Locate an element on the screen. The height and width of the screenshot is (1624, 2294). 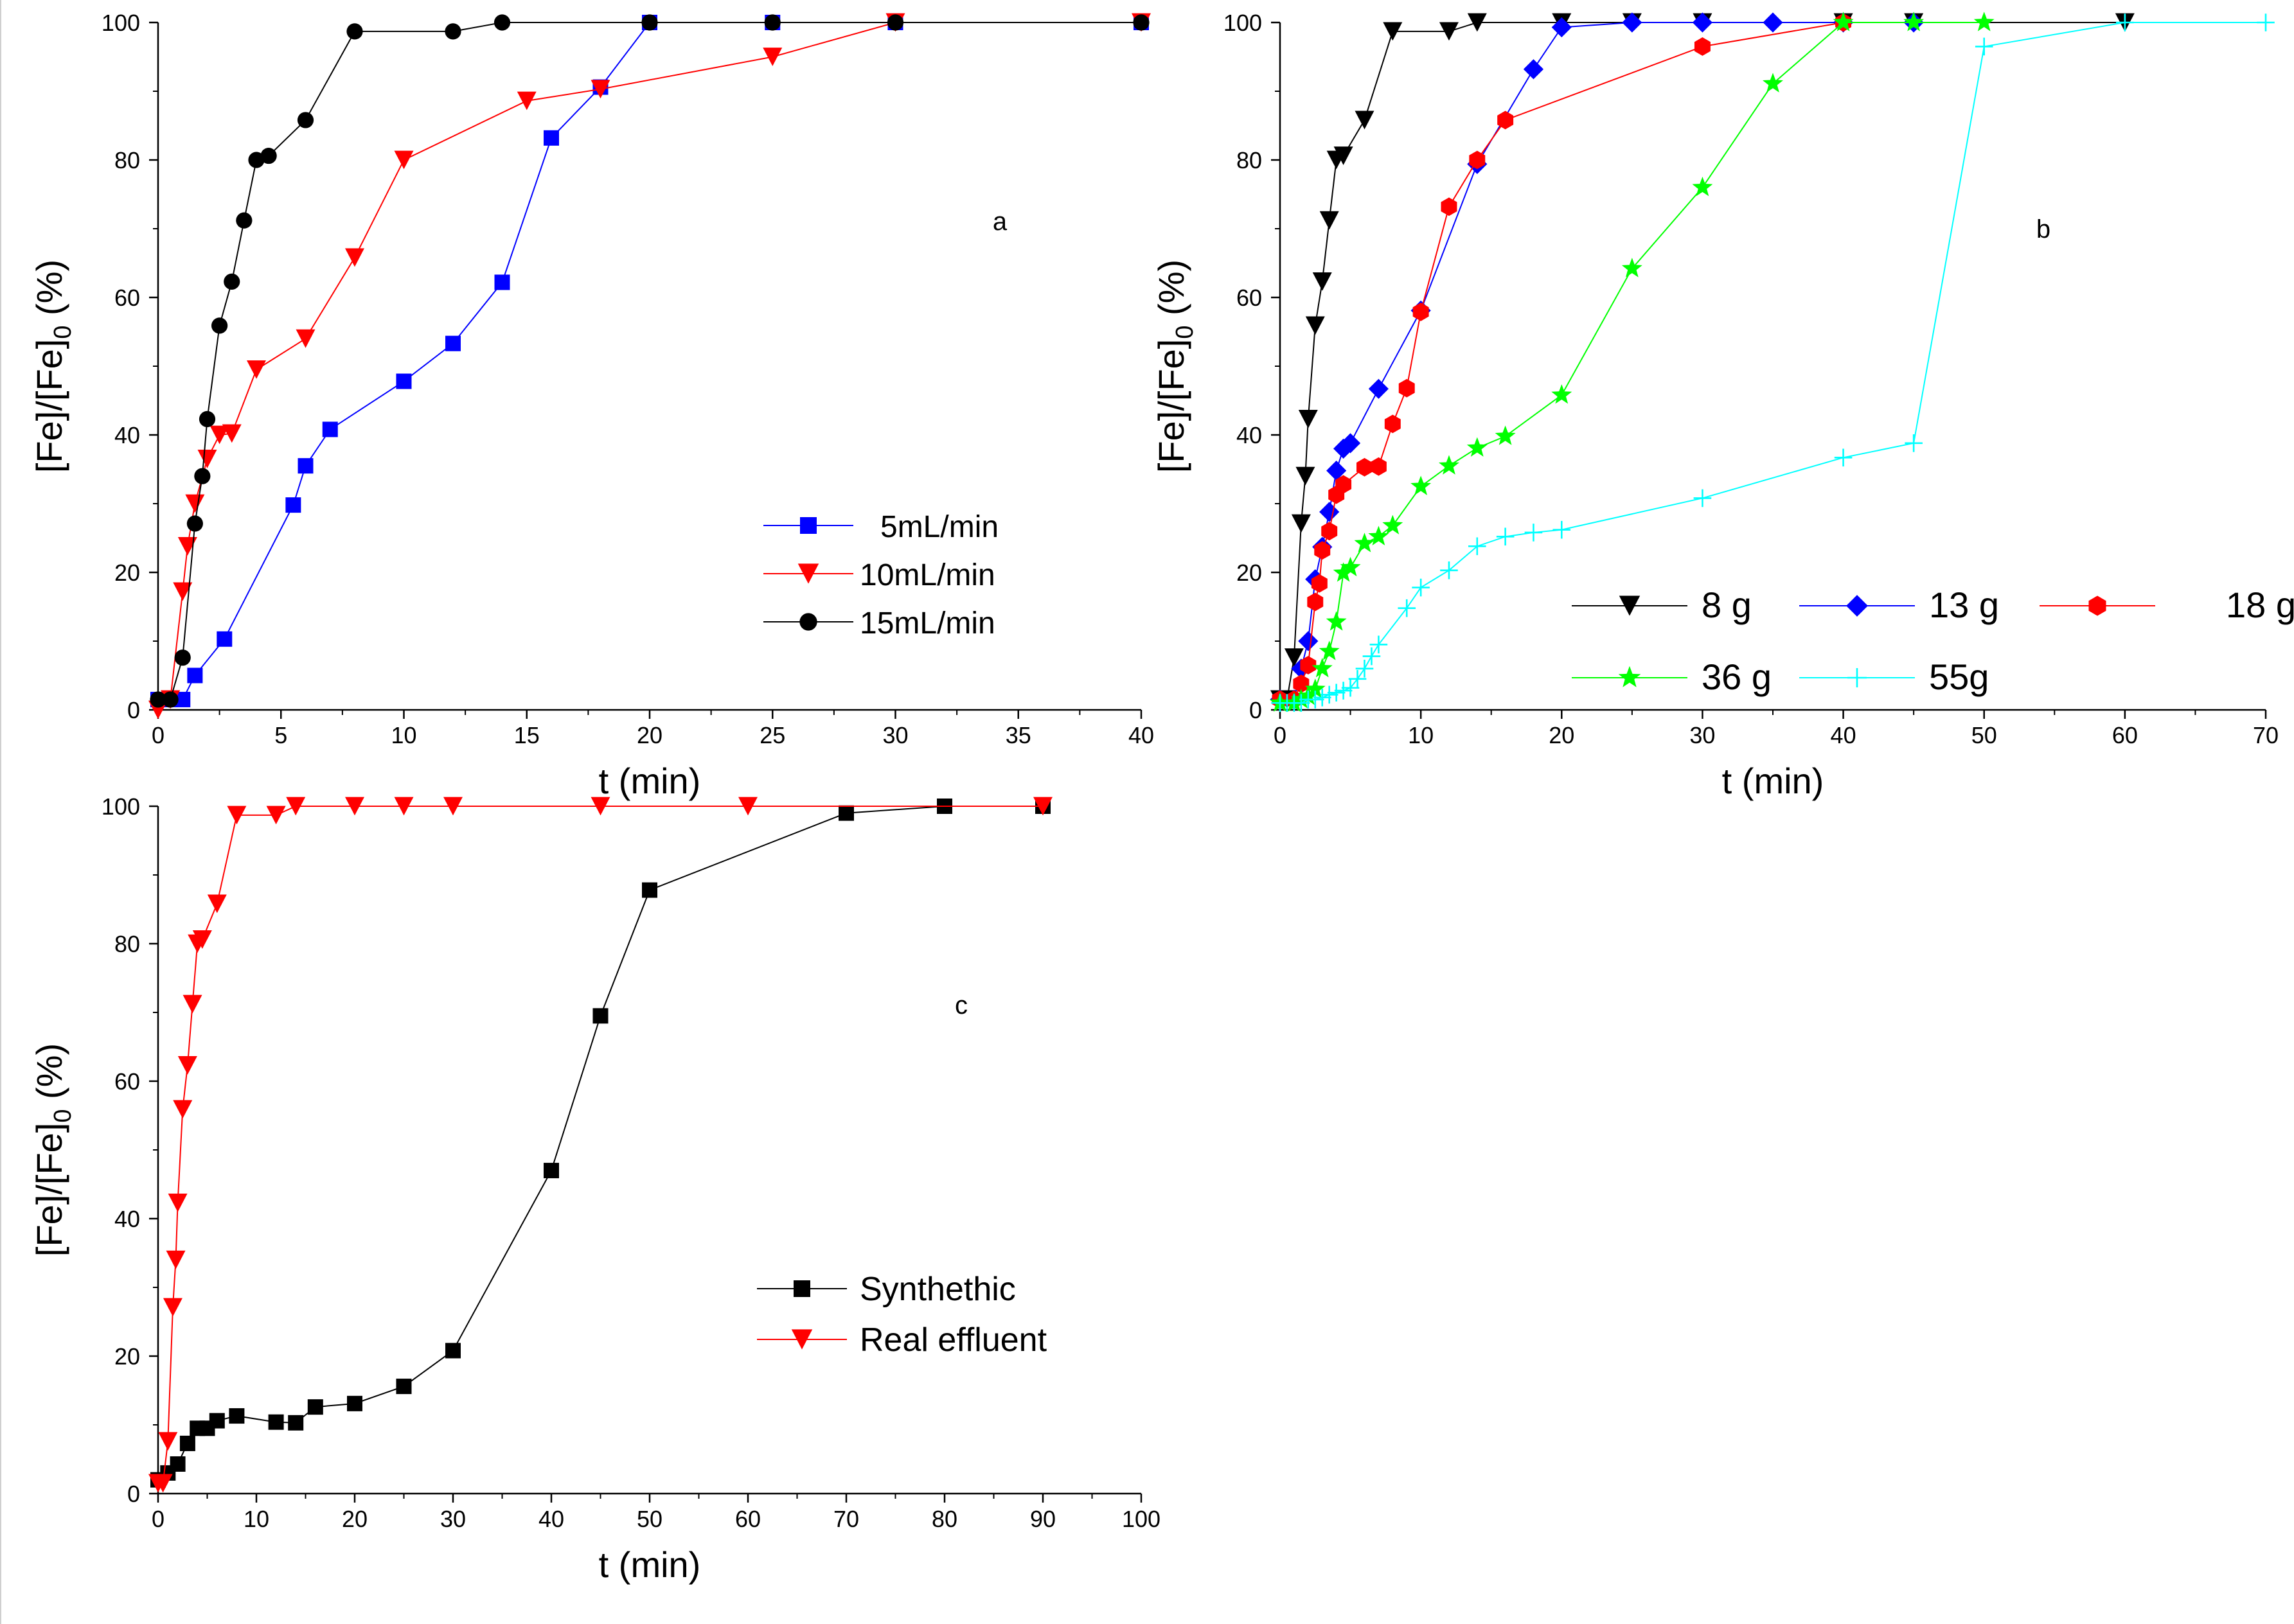
x-tick-label: 50 is located at coordinates (1984, 735).